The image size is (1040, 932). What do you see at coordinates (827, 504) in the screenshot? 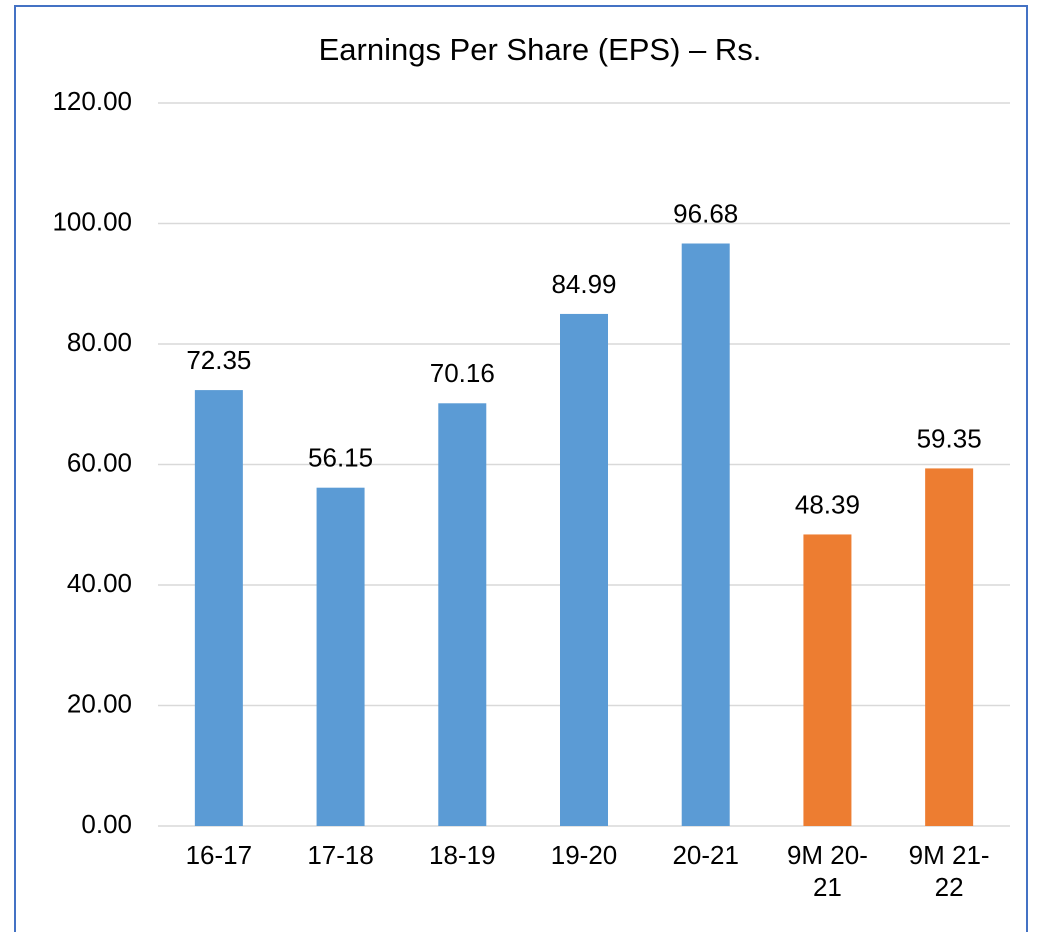
I see `data-label: 48.39` at bounding box center [827, 504].